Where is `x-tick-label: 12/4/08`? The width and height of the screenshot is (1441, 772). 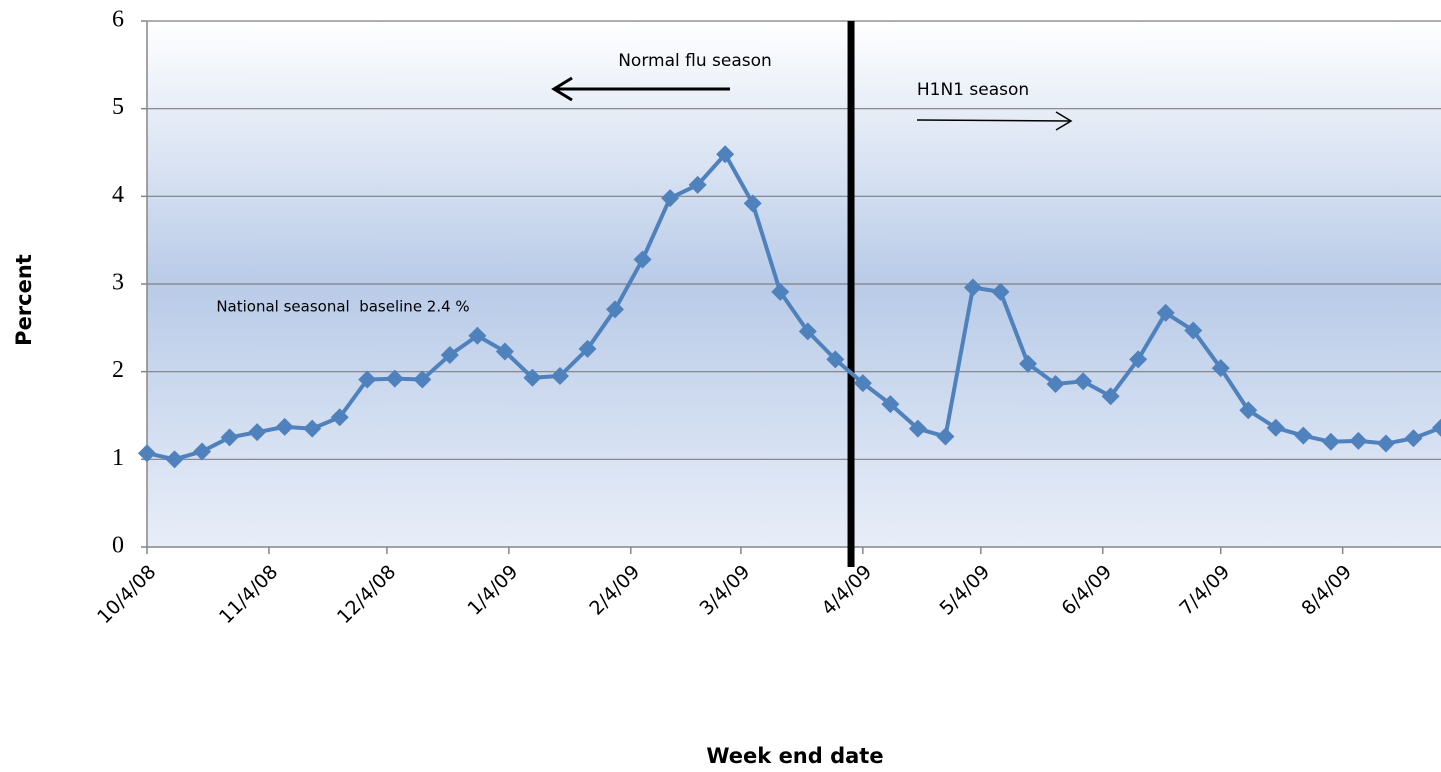
x-tick-label: 12/4/08 is located at coordinates (366, 594).